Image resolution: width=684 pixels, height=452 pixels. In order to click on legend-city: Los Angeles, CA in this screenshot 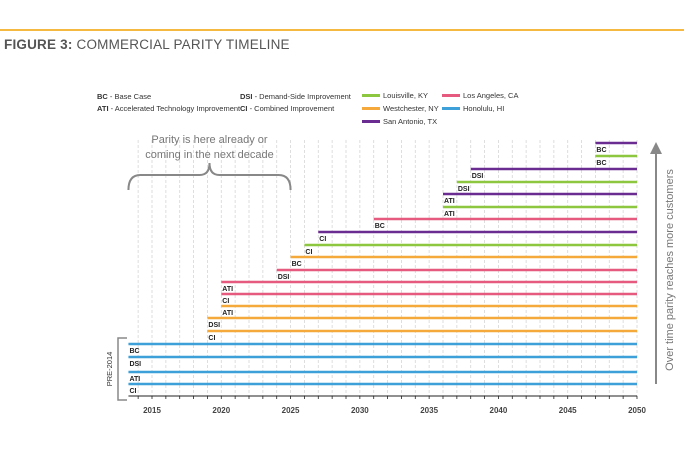, I will do `click(490, 95)`.